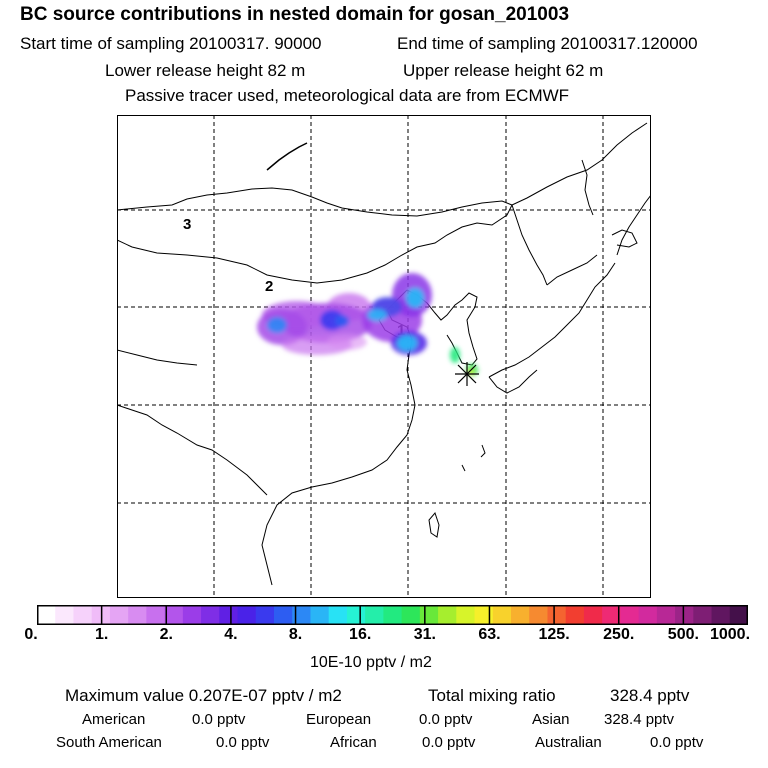 The height and width of the screenshot is (768, 768). Describe the element at coordinates (384, 637) in the screenshot. I see `colorbar-ticks: 0. 1. 2. 4. 8. 16. 31. 63. 125. 250. 500. 1000.` at that location.